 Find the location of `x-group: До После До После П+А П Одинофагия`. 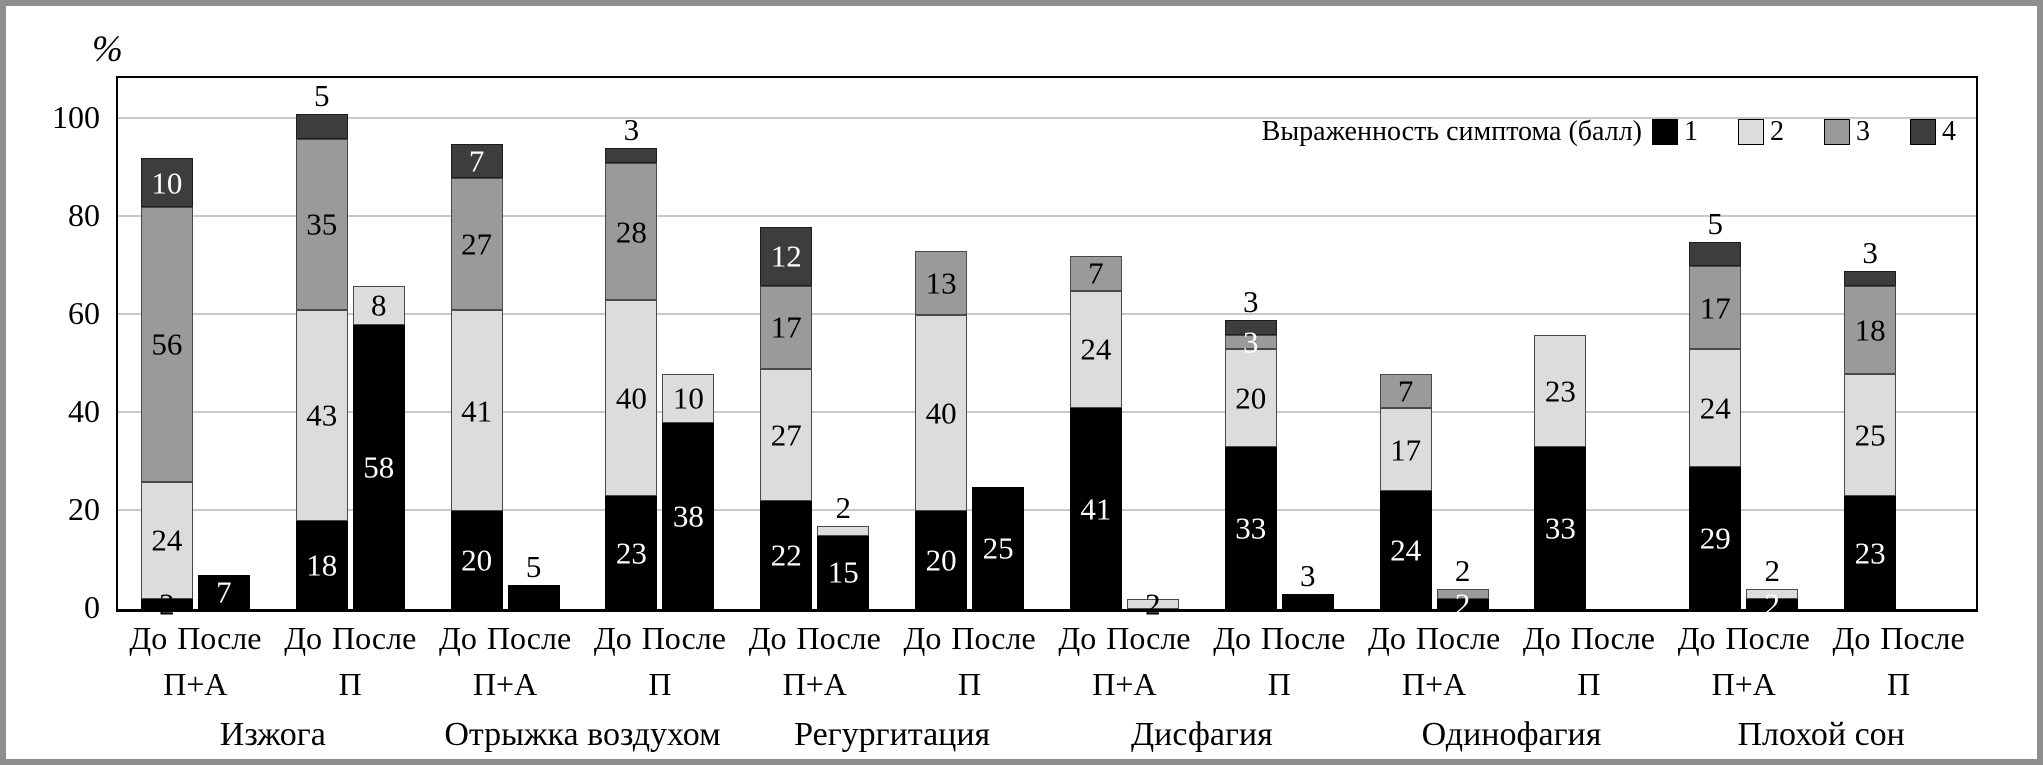

x-group: До После До После П+А П Одинофагия is located at coordinates (1512, 682).